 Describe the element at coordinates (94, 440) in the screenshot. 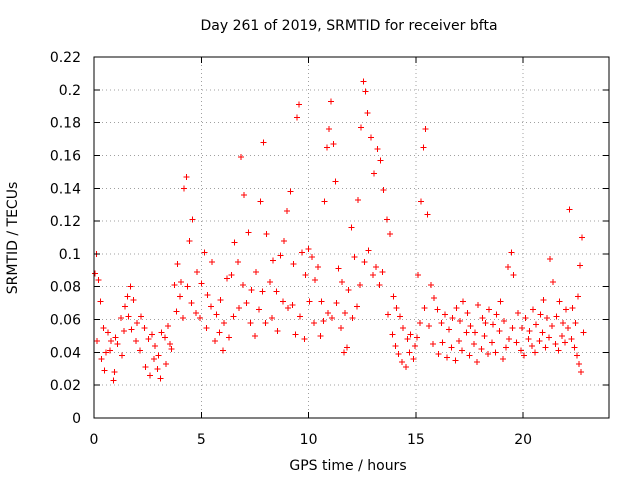

I see `x-tick-label-0: 0` at that location.